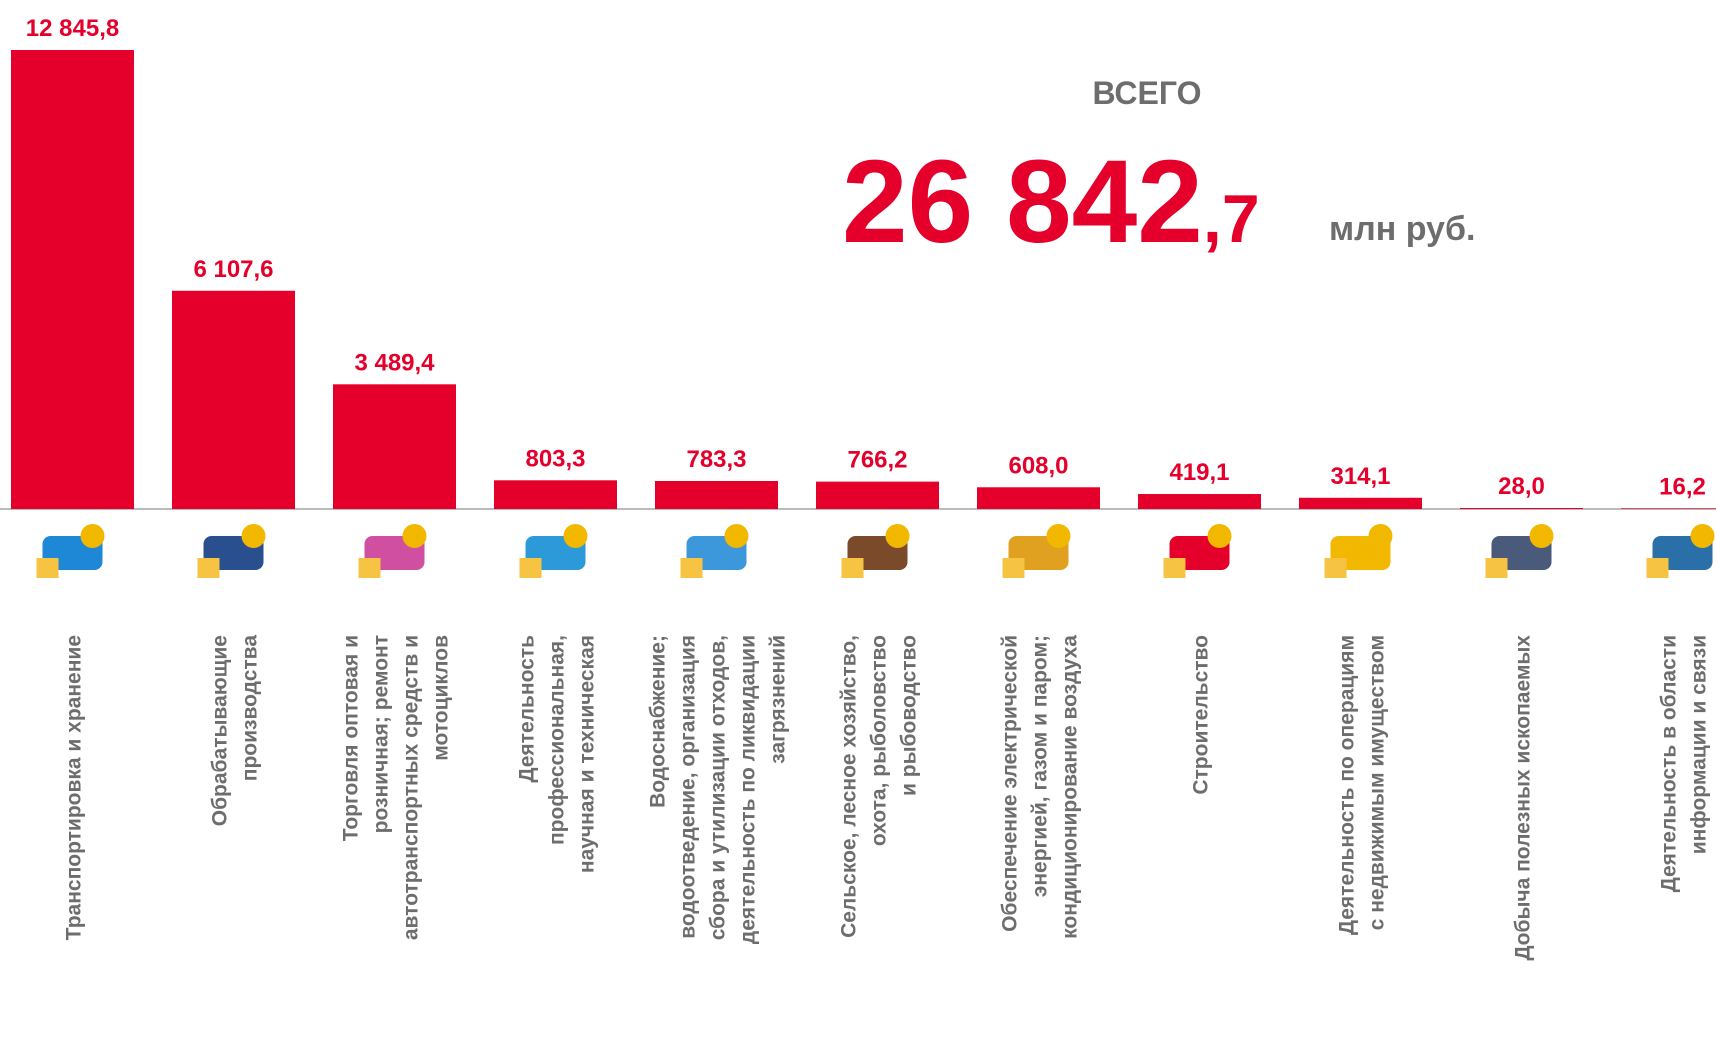 This screenshot has width=1716, height=1044. What do you see at coordinates (555, 458) in the screenshot?
I see `value-label: 803,3` at bounding box center [555, 458].